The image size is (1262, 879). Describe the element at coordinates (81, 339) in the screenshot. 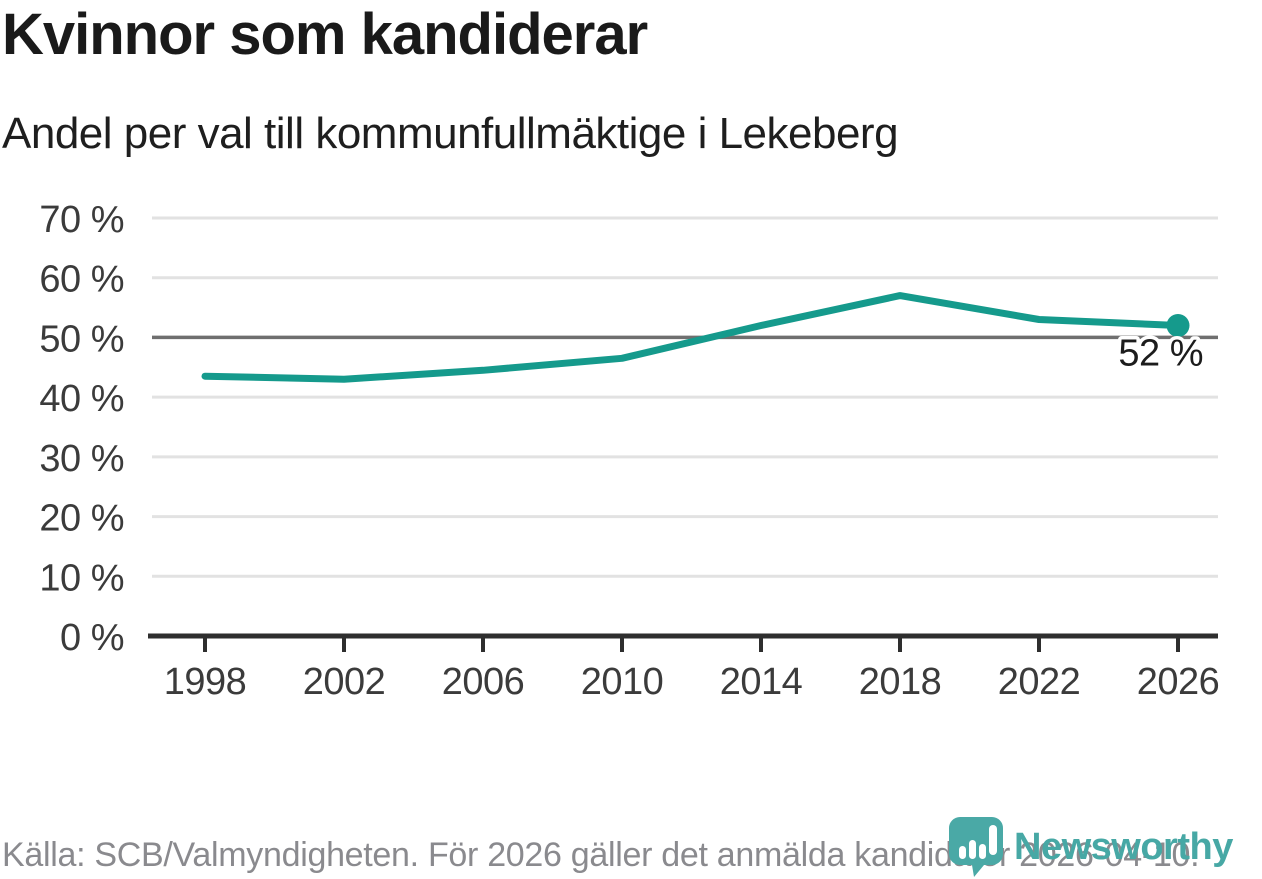

I see `y-axis-label: 50 %` at that location.